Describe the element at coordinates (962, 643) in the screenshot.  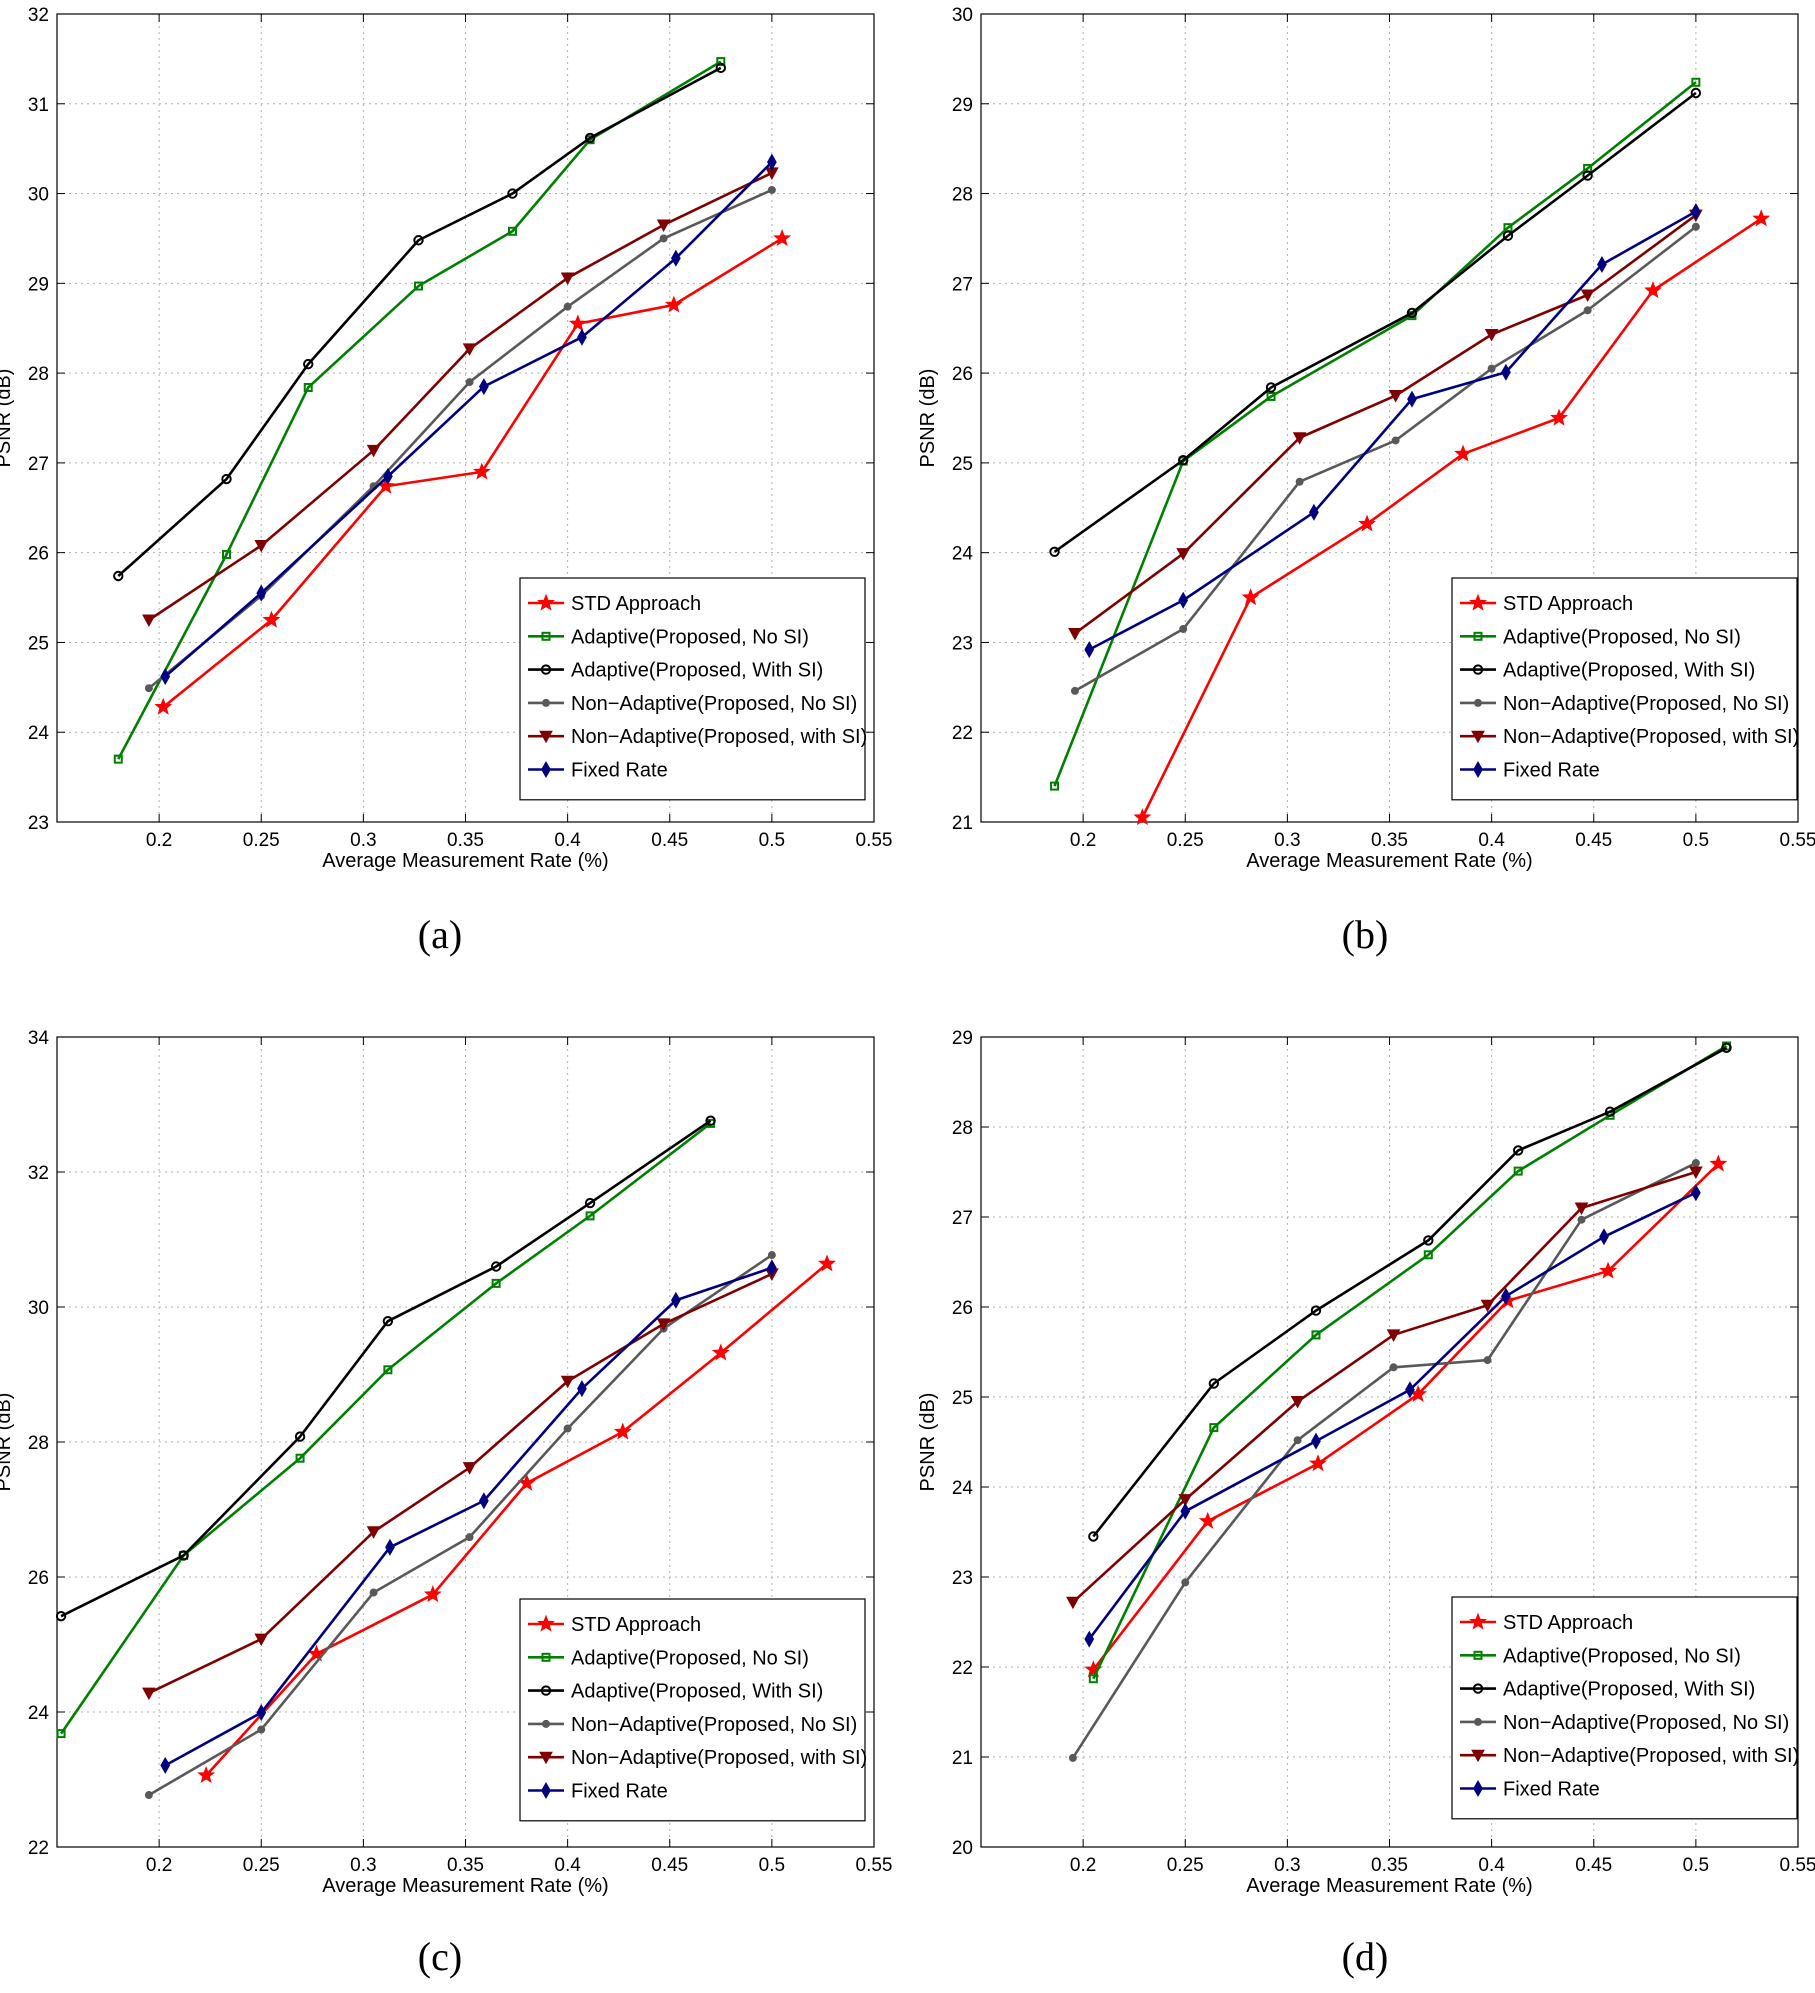
I see `y-tick-label: 23` at that location.